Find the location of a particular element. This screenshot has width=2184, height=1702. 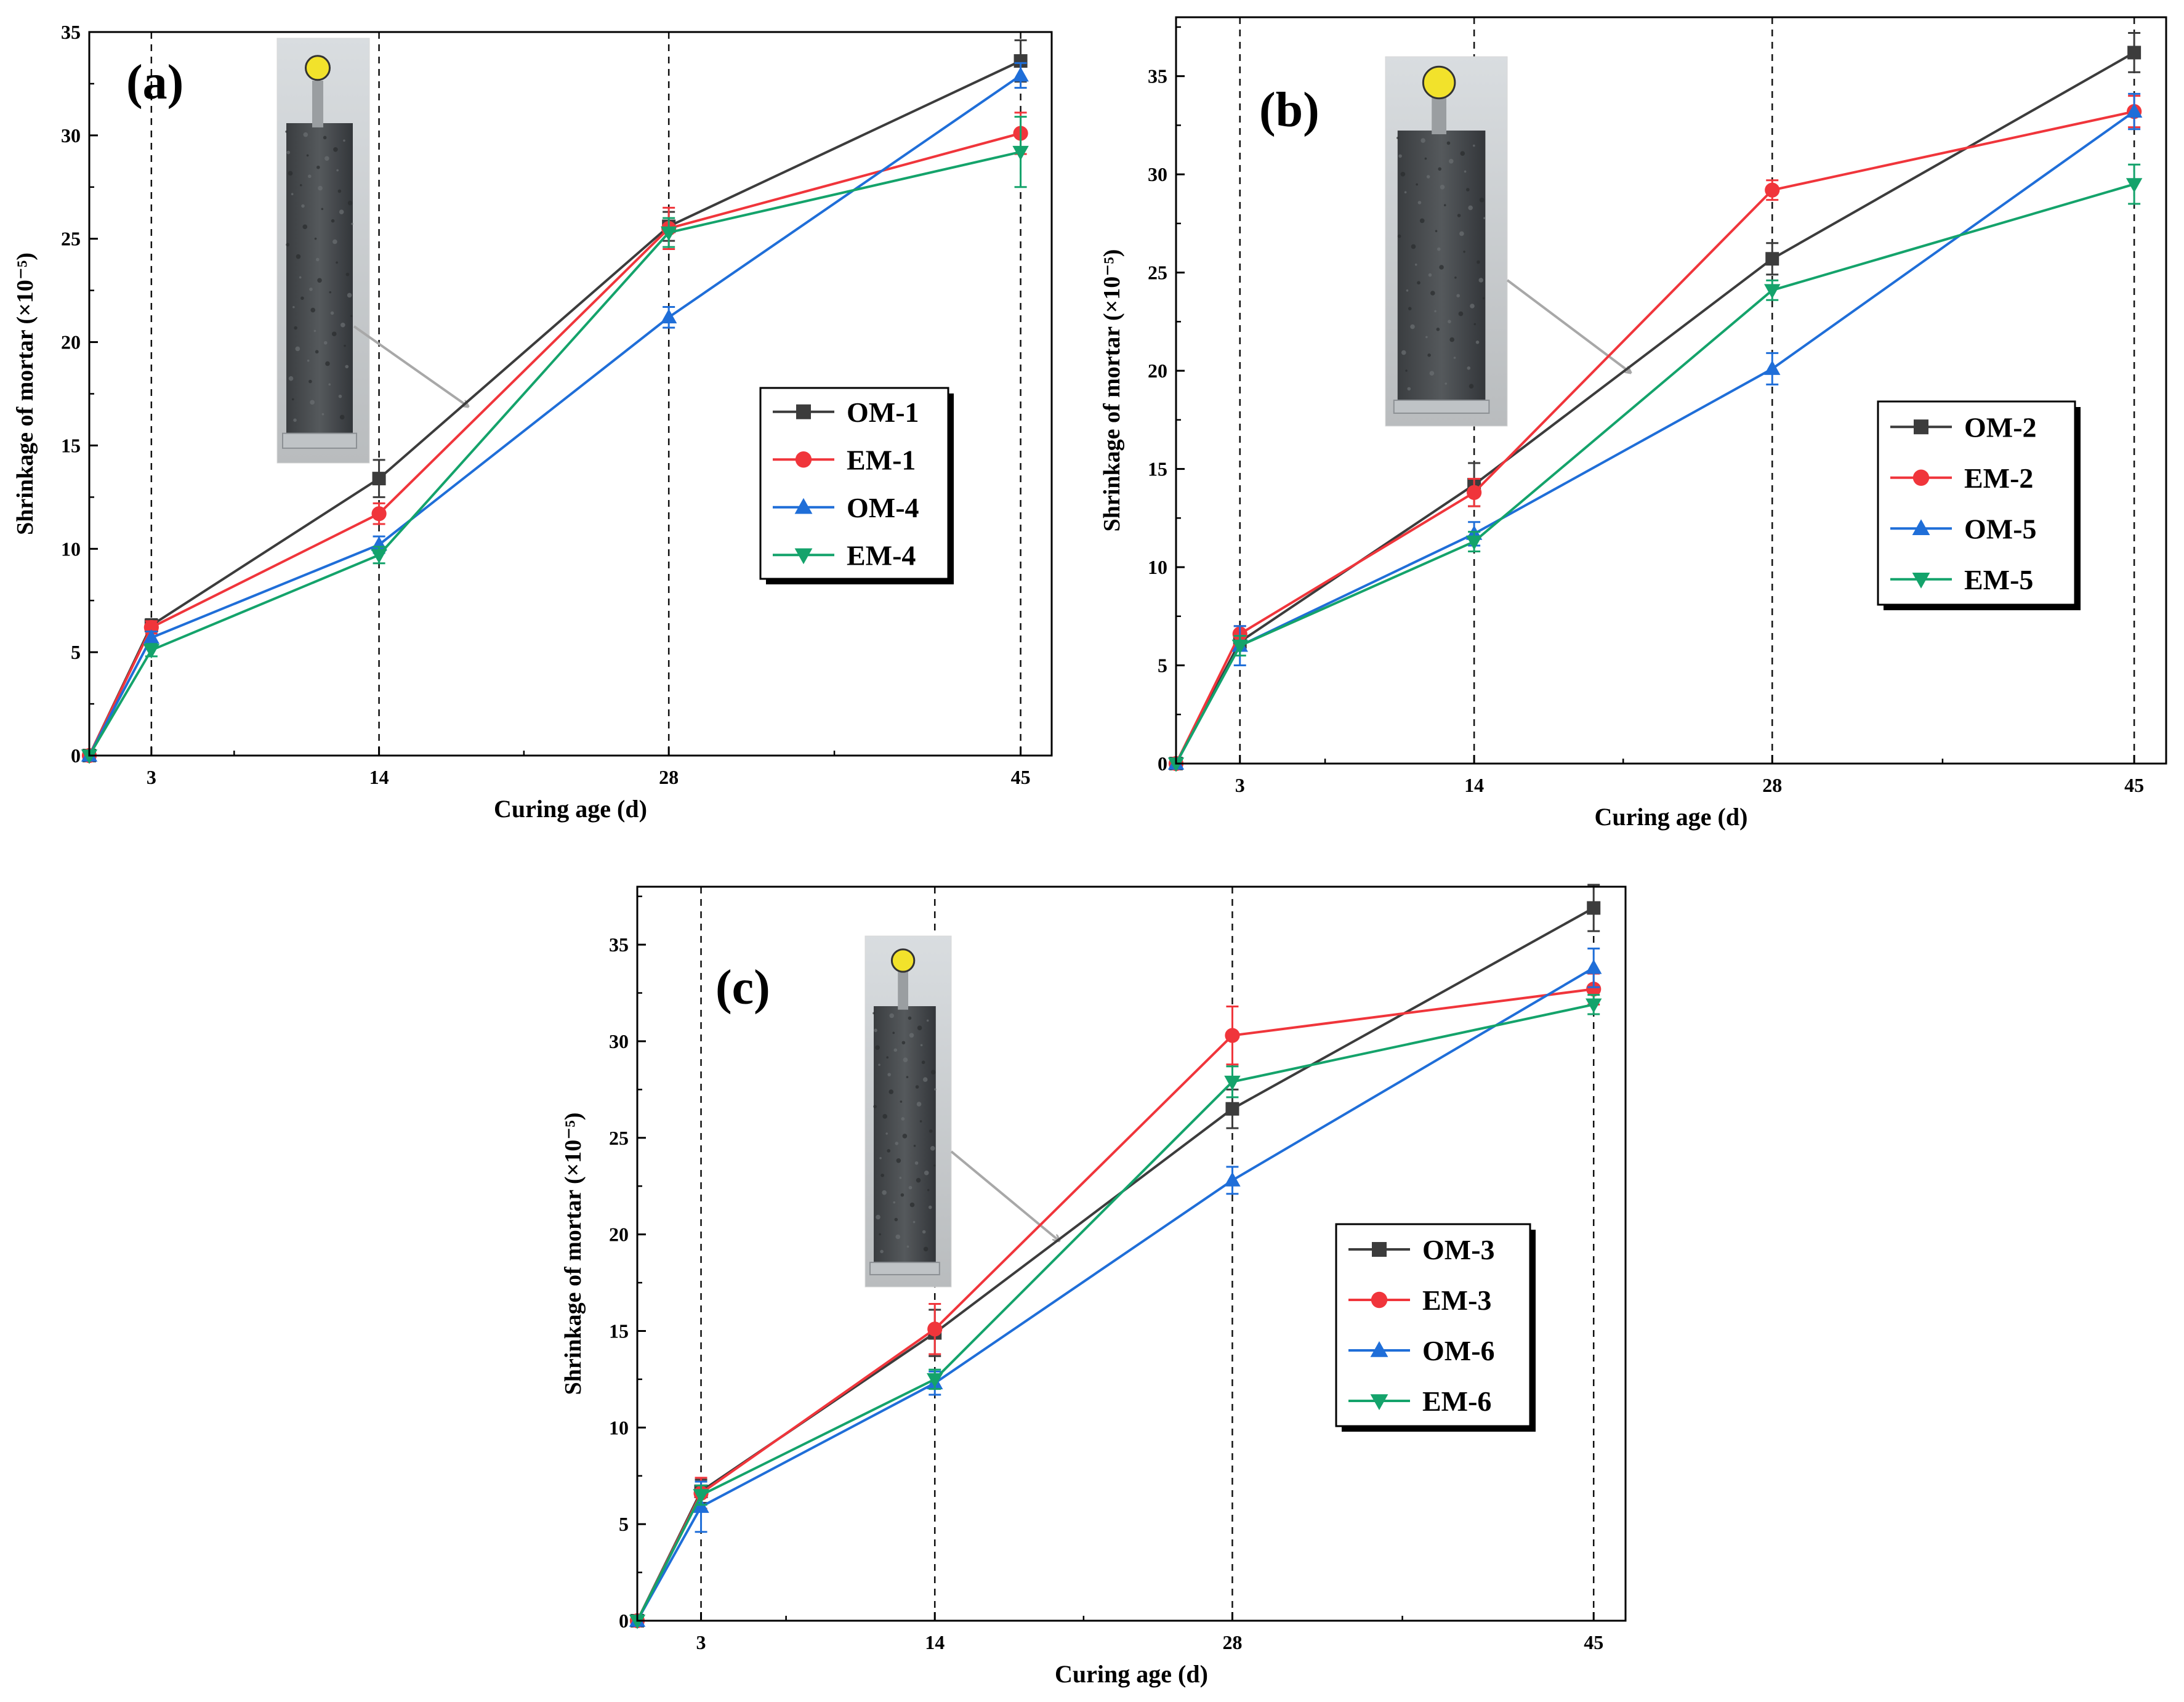

legend-label: EM-3 is located at coordinates (1456, 1300).